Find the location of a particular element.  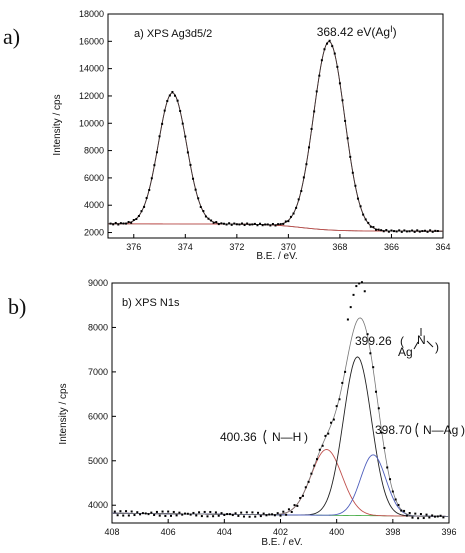

label-400-36-bracket is located at coordinates (265, 437).